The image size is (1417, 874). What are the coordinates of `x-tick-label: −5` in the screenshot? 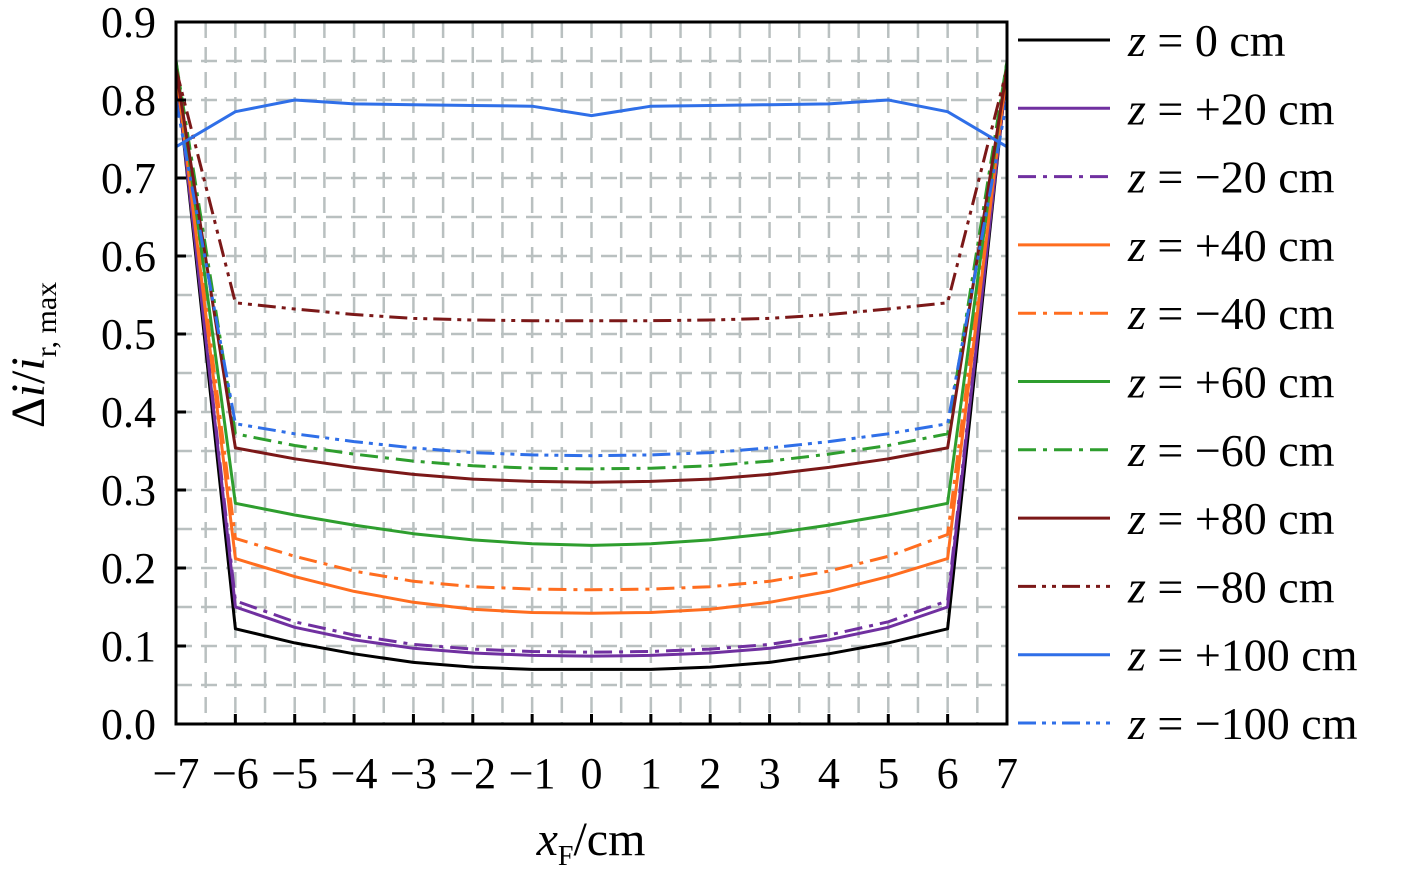 It's located at (294, 773).